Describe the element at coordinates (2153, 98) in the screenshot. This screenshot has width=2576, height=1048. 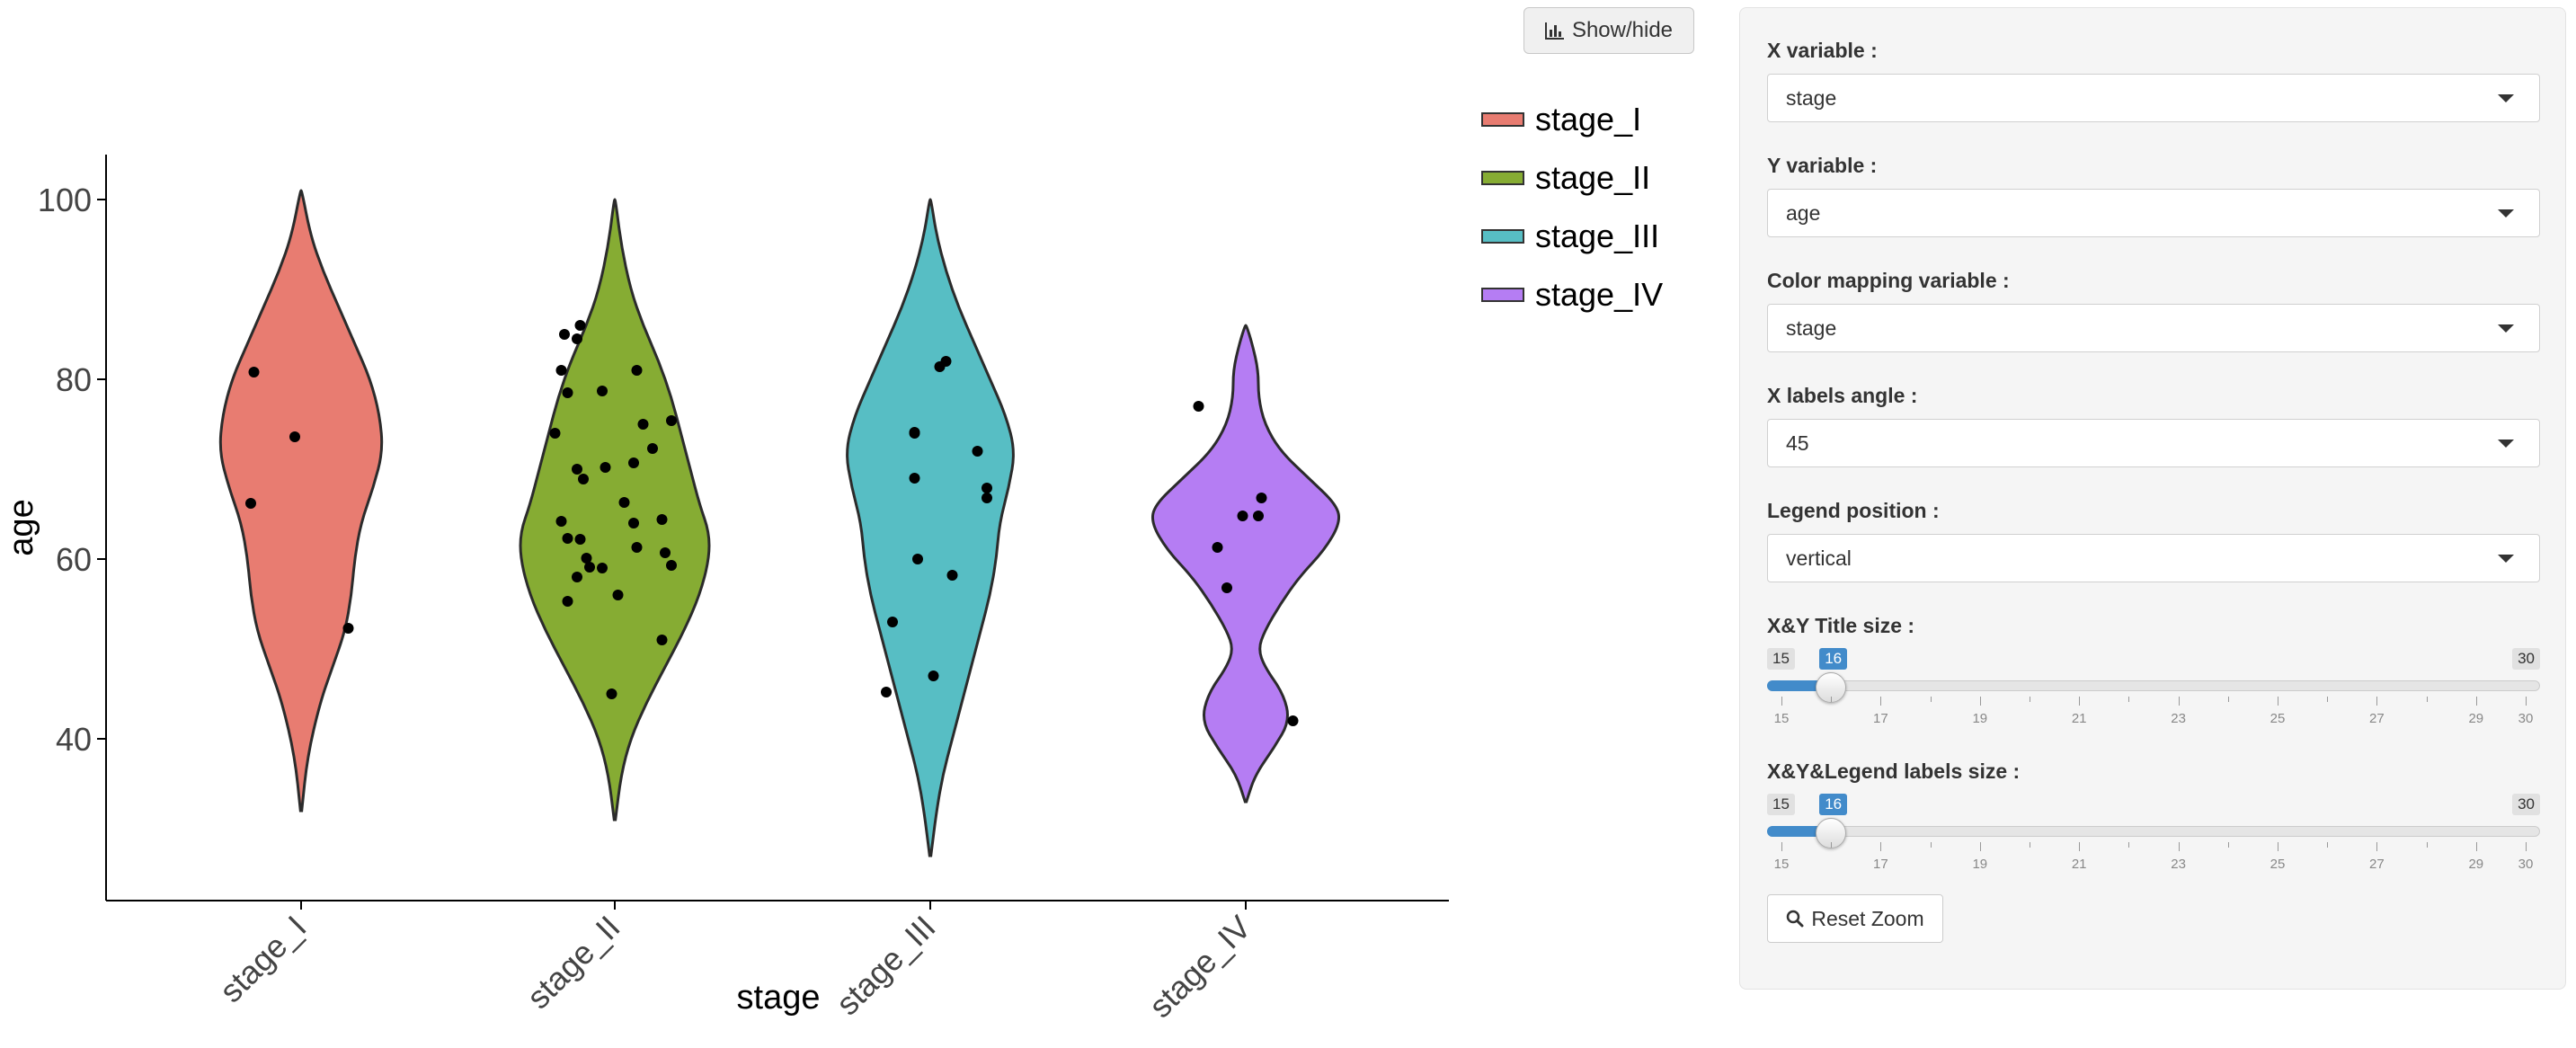
I see `x-variable-select: stage` at that location.